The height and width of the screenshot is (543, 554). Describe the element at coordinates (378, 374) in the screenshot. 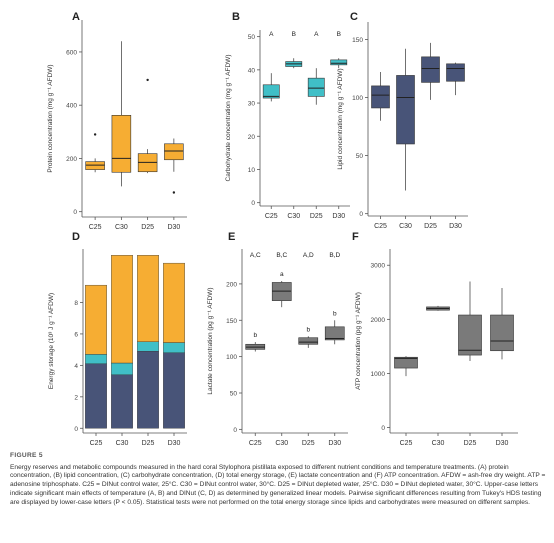

I see `y-tick-label: 1000` at that location.